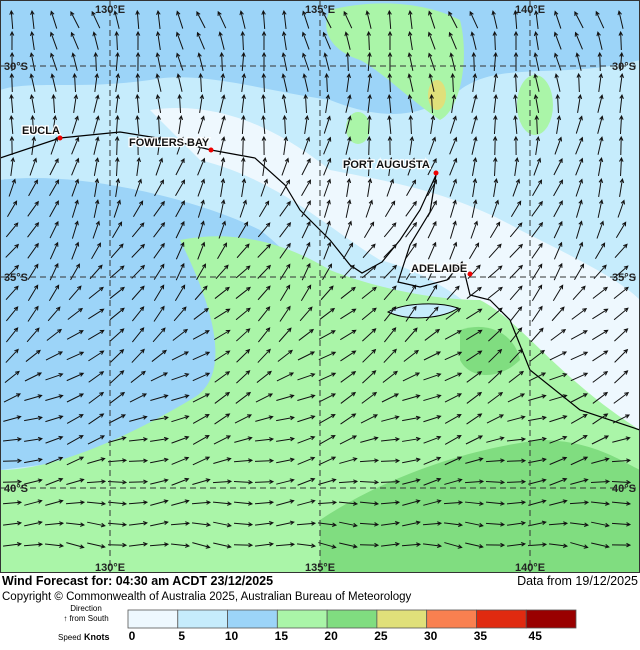 This screenshot has height=650, width=640. What do you see at coordinates (232, 636) in the screenshot?
I see `legend-tick-label: 10` at bounding box center [232, 636].